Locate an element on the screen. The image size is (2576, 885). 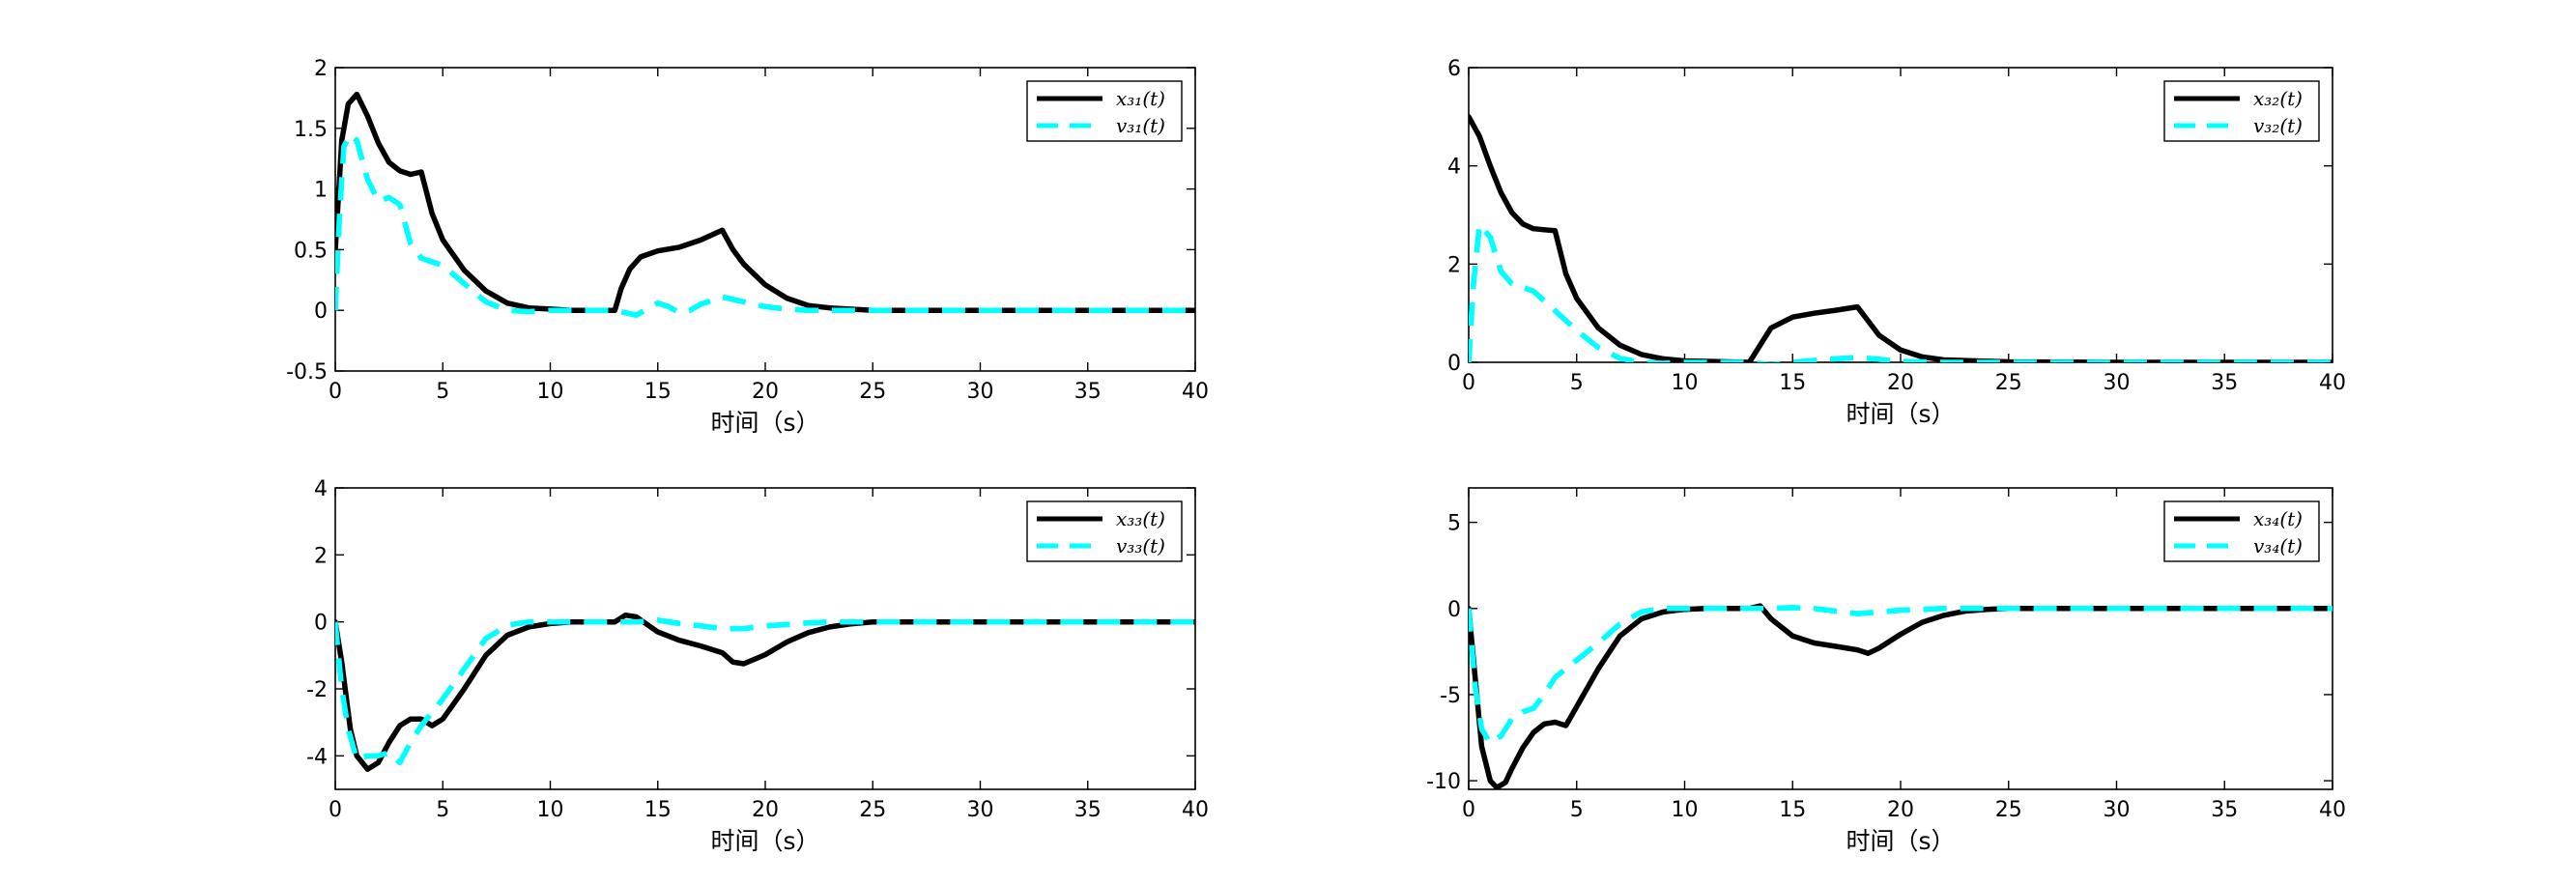
y-tick-label: 6 is located at coordinates (1454, 69).